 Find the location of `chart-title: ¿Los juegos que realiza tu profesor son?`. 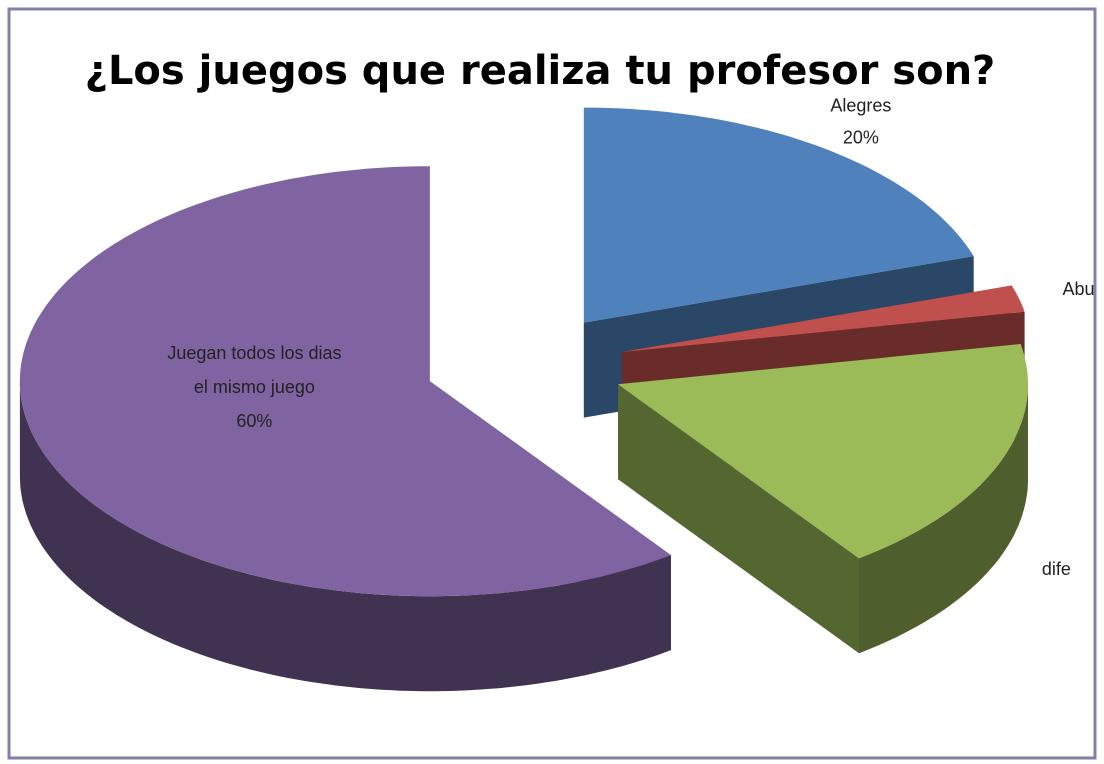

chart-title: ¿Los juegos que realiza tu profesor son? is located at coordinates (540, 71).